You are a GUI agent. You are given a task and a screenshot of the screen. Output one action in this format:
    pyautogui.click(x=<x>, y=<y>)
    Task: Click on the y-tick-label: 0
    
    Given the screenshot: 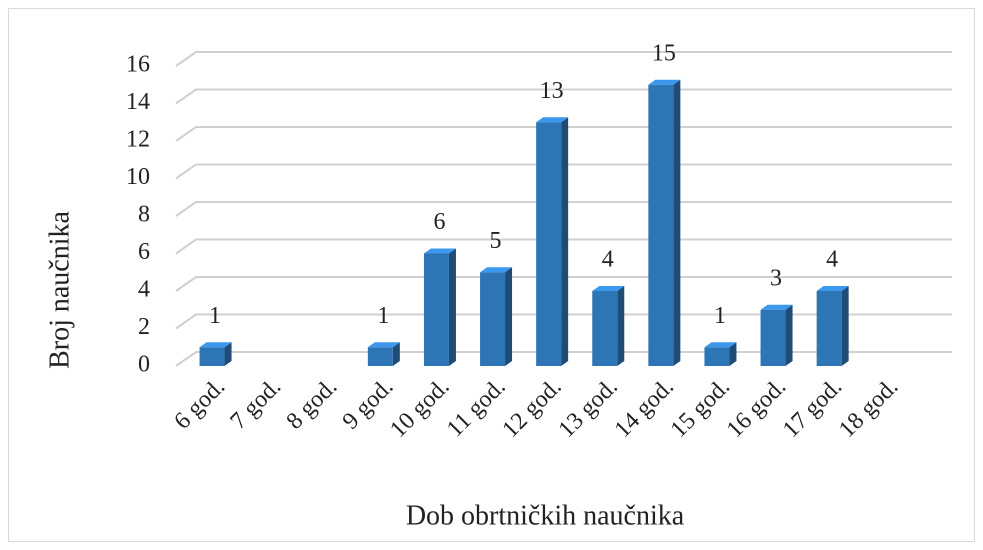 What is the action you would take?
    pyautogui.click(x=144, y=365)
    